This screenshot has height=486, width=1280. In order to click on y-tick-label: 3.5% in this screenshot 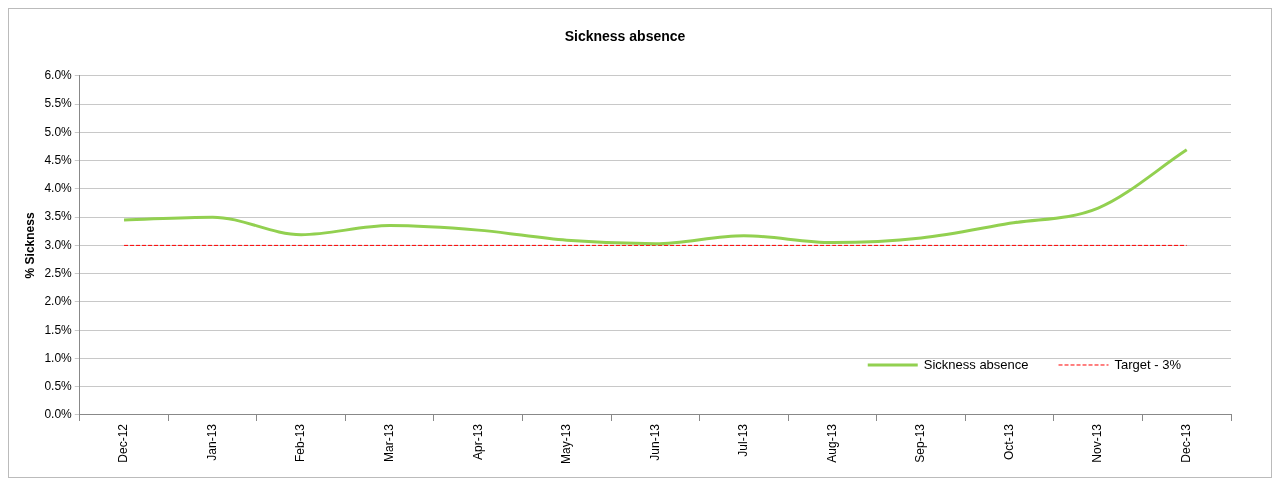, I will do `click(58, 216)`.